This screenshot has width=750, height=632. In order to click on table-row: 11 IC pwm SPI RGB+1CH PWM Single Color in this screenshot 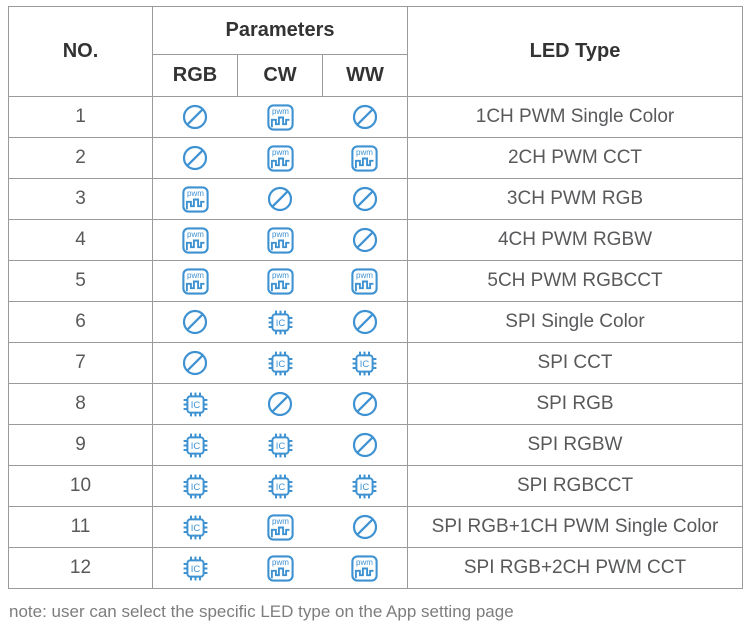, I will do `click(375, 527)`.